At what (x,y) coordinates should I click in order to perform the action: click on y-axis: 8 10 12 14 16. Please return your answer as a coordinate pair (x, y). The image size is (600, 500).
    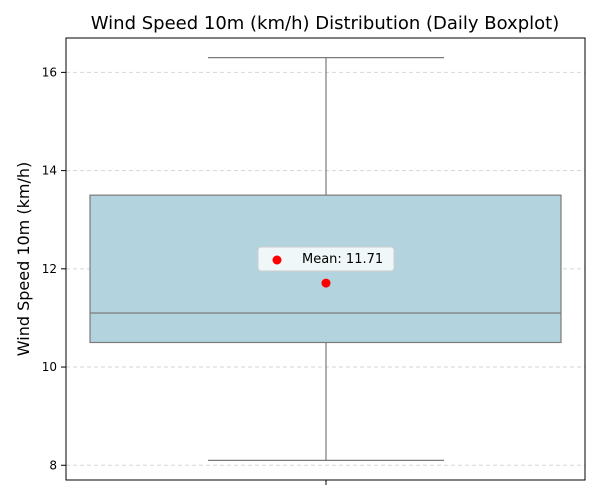
    Looking at the image, I should click on (54, 268).